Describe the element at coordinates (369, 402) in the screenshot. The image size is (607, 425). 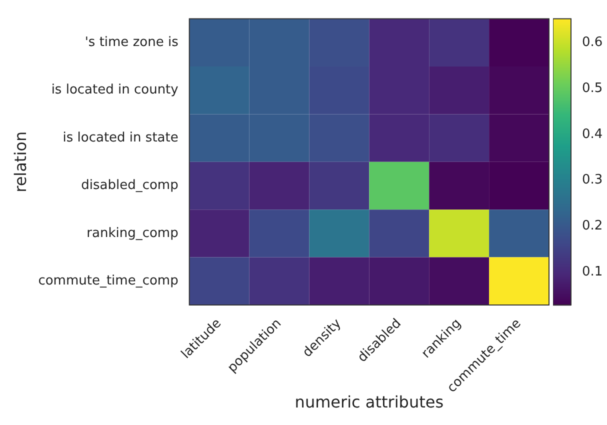
I see `x-axis-title: numeric attributes` at that location.